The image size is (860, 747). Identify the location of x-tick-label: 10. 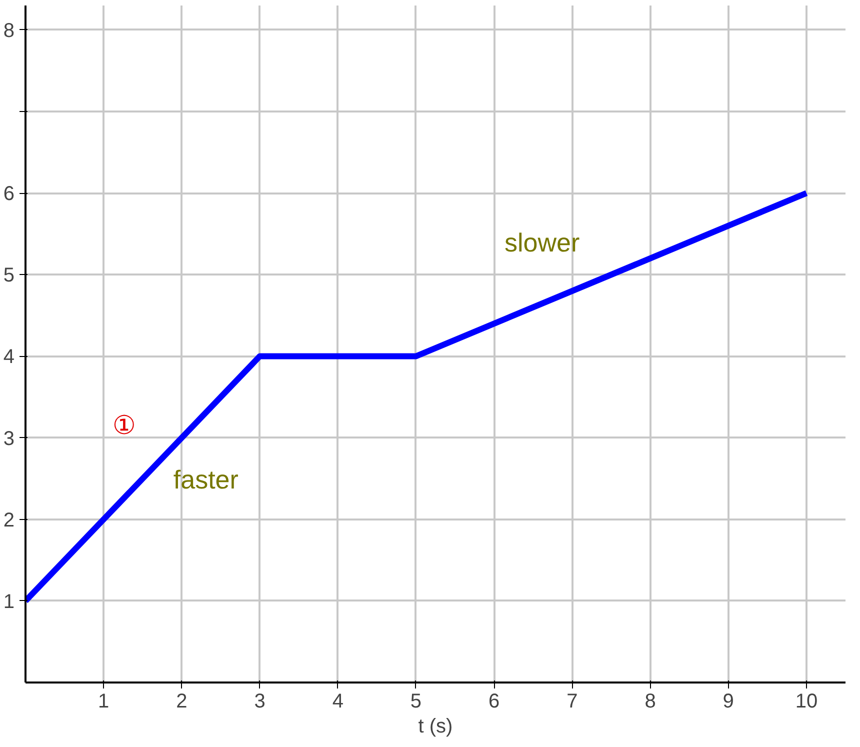
(806, 701).